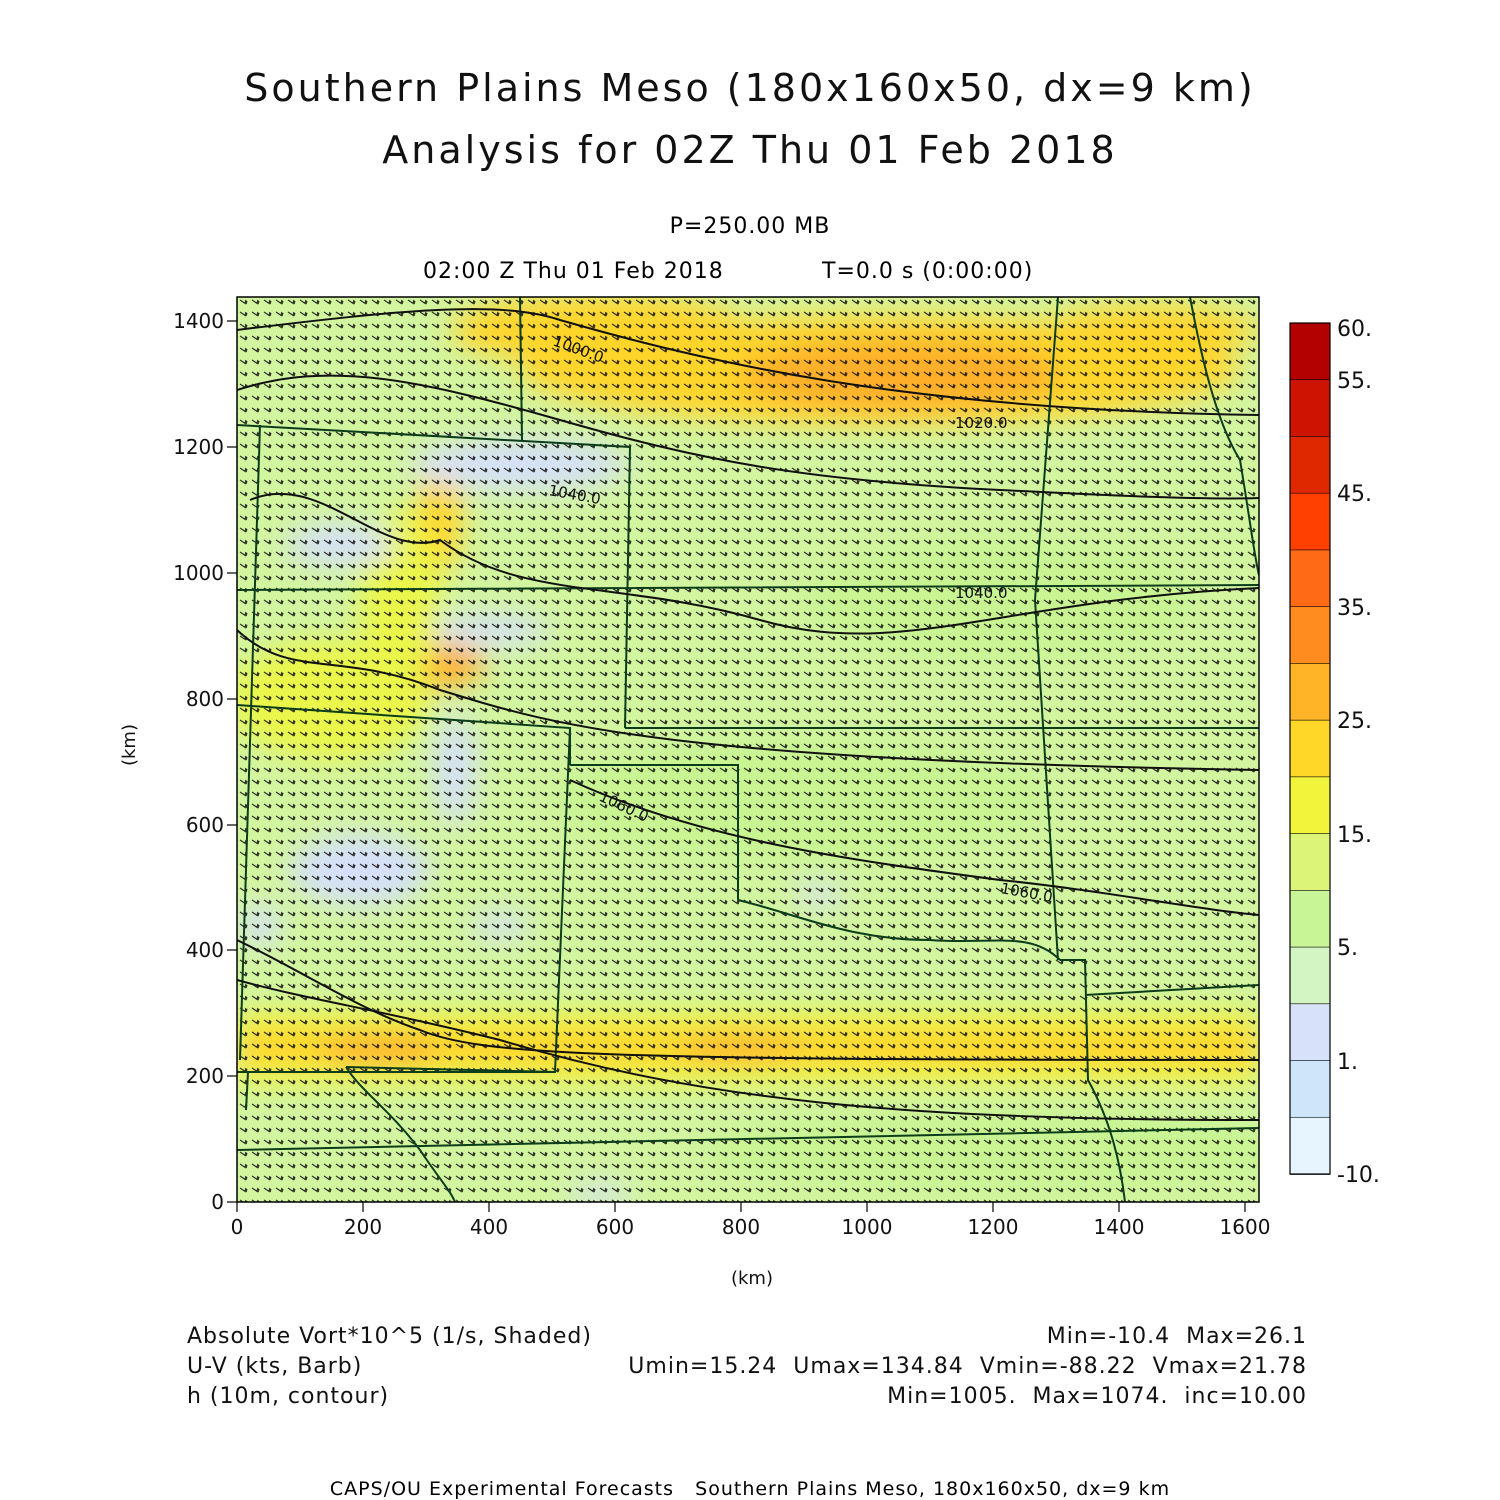 The height and width of the screenshot is (1500, 1500). Describe the element at coordinates (198, 447) in the screenshot. I see `y-tick-label: 1200` at that location.